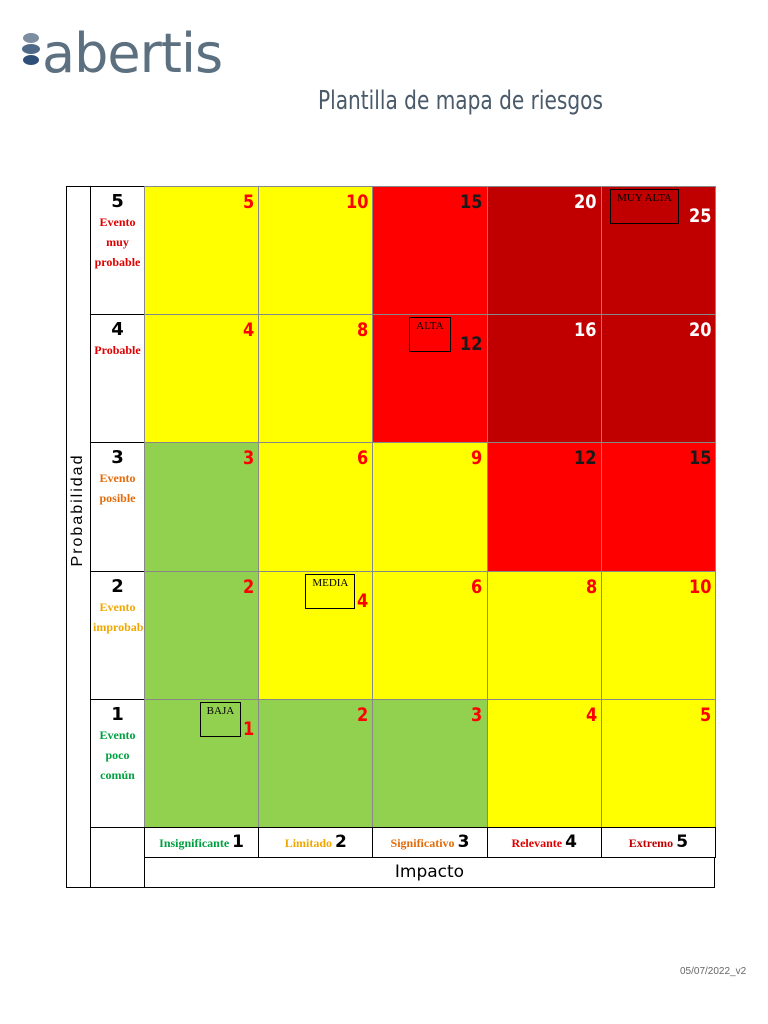  I want to click on logo: abertis, so click(132, 53).